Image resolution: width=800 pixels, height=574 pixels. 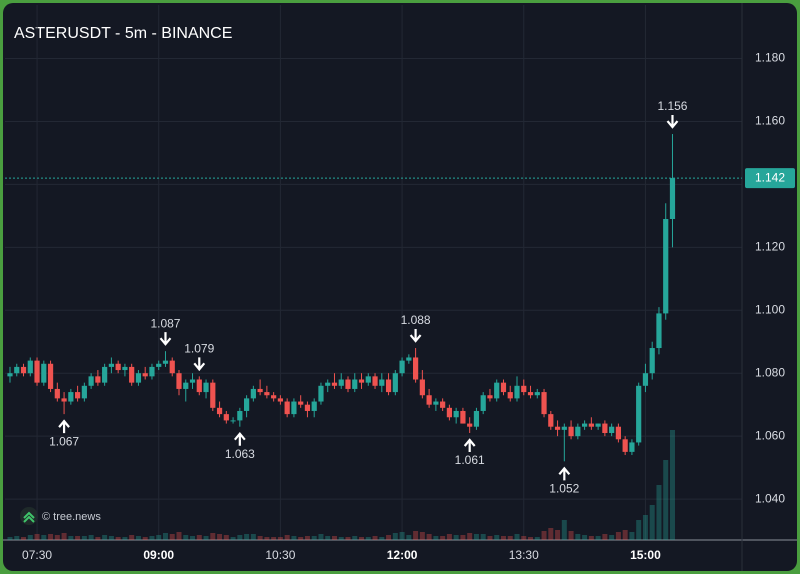 I want to click on arrow-down, so click(x=165, y=339).